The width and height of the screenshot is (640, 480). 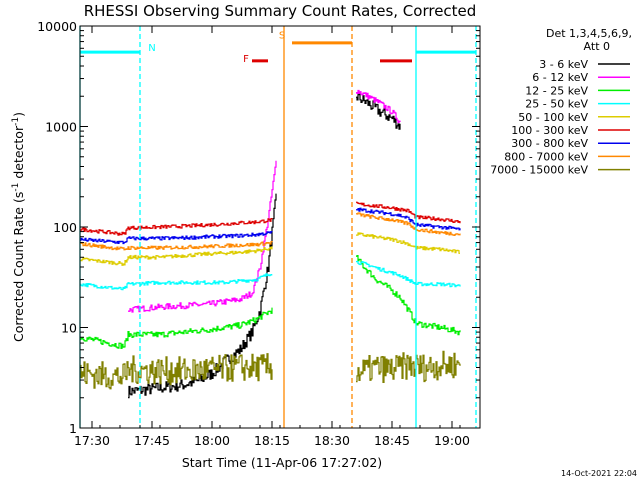 I want to click on series-line-12-25-kev-seg2, so click(x=408, y=295).